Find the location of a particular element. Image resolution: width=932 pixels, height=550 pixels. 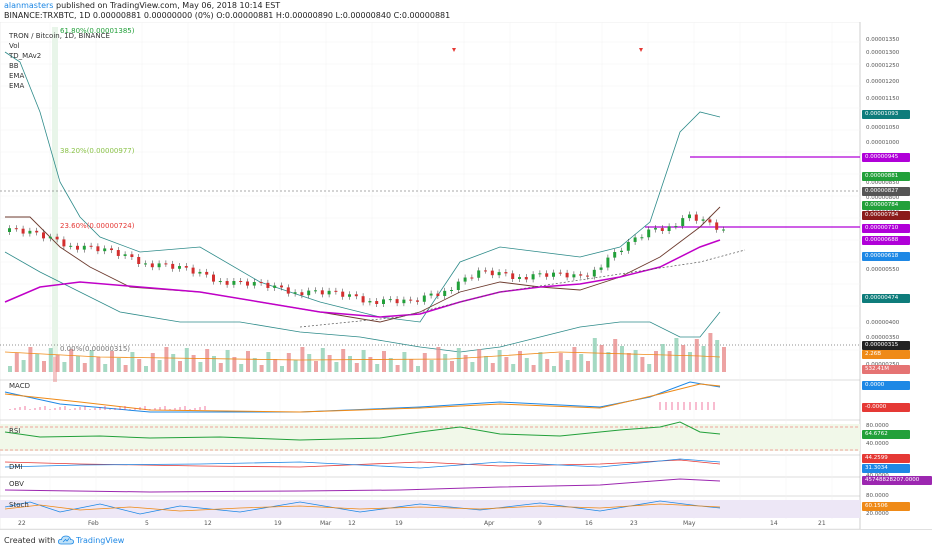

legend-vol: Vol is located at coordinates (14, 46).